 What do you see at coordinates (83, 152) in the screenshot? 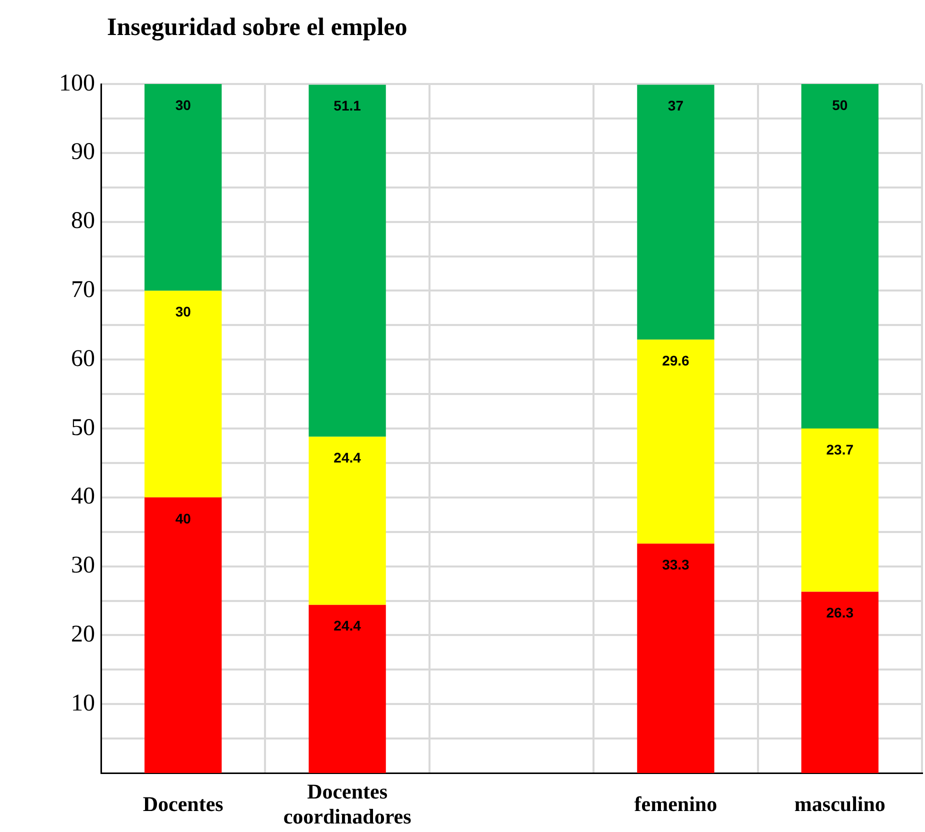
I see `y-tick-label: 90` at bounding box center [83, 152].